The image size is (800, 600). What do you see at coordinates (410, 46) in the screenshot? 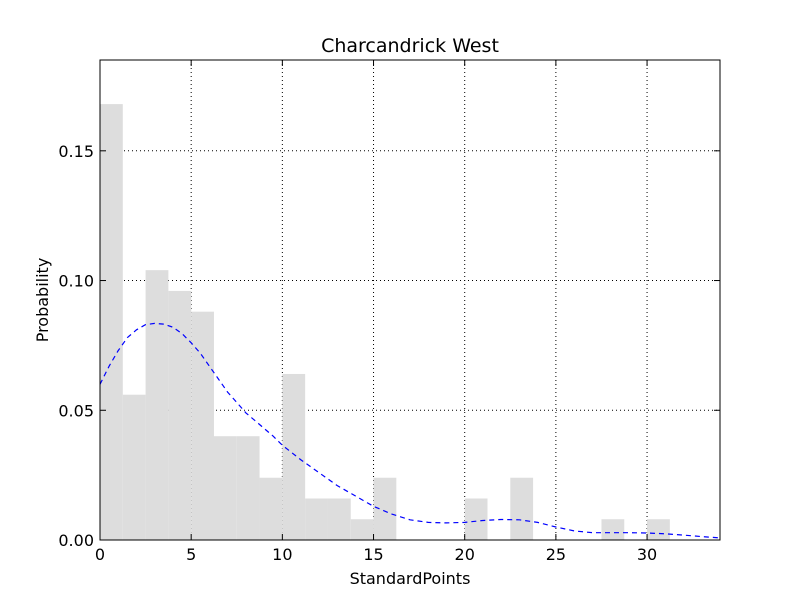
I see `chart-title: Charcandrick West` at bounding box center [410, 46].